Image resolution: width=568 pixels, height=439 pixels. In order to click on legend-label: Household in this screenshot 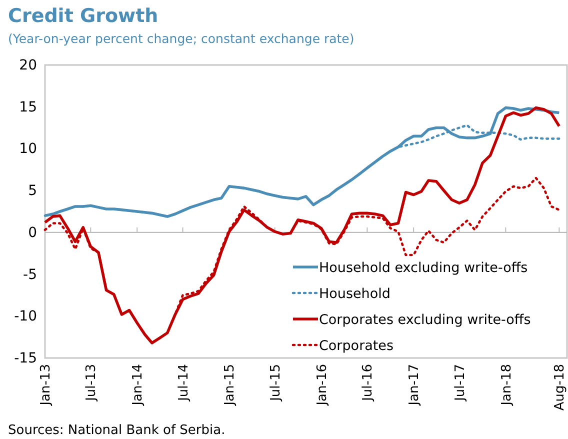, I will do `click(354, 294)`.